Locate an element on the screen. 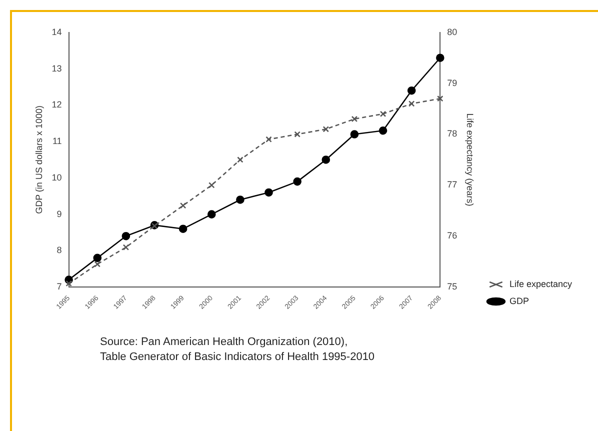 This screenshot has width=598, height=431. y2-axis-title: Life expectancy (years) is located at coordinates (470, 159).